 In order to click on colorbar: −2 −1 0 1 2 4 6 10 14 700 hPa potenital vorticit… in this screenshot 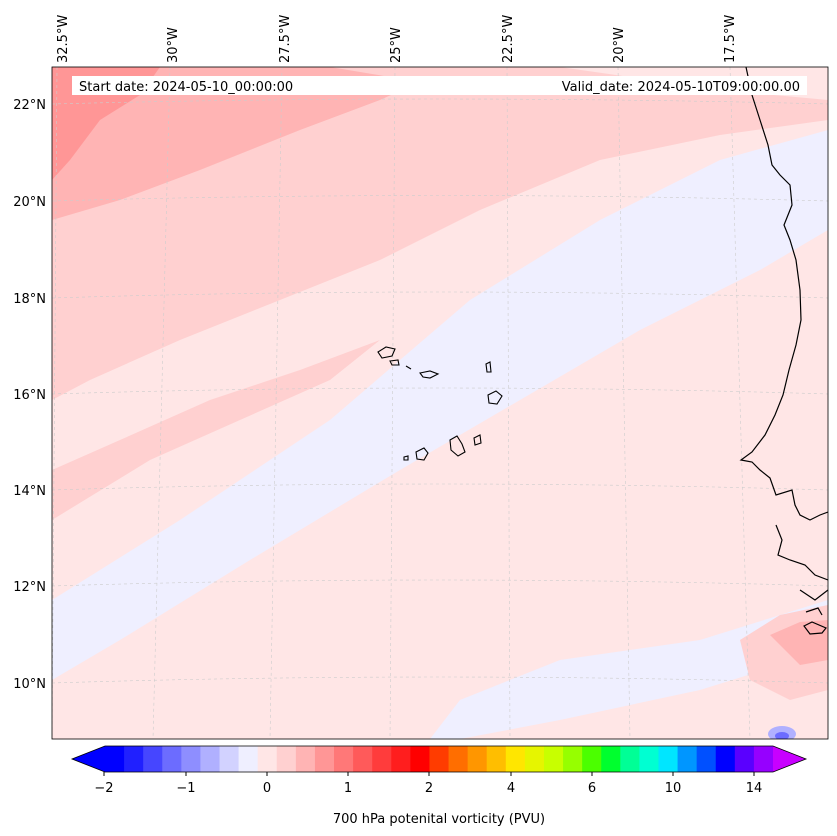, I will do `click(439, 786)`.